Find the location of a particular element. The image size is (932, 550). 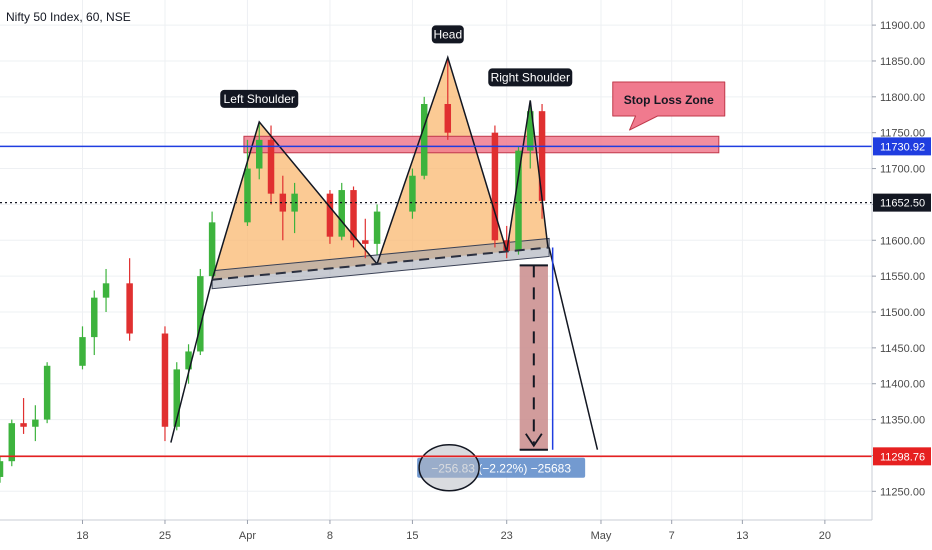

y-tick-label: 11700.00 is located at coordinates (902, 170).